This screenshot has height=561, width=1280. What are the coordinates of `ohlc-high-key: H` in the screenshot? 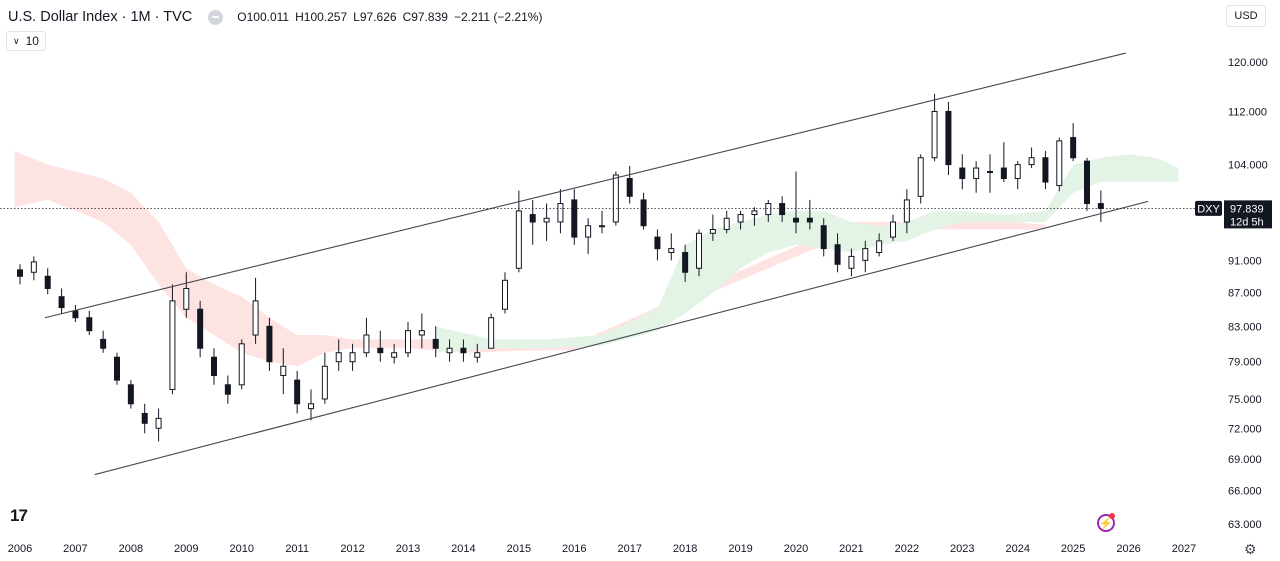 It's located at (299, 17).